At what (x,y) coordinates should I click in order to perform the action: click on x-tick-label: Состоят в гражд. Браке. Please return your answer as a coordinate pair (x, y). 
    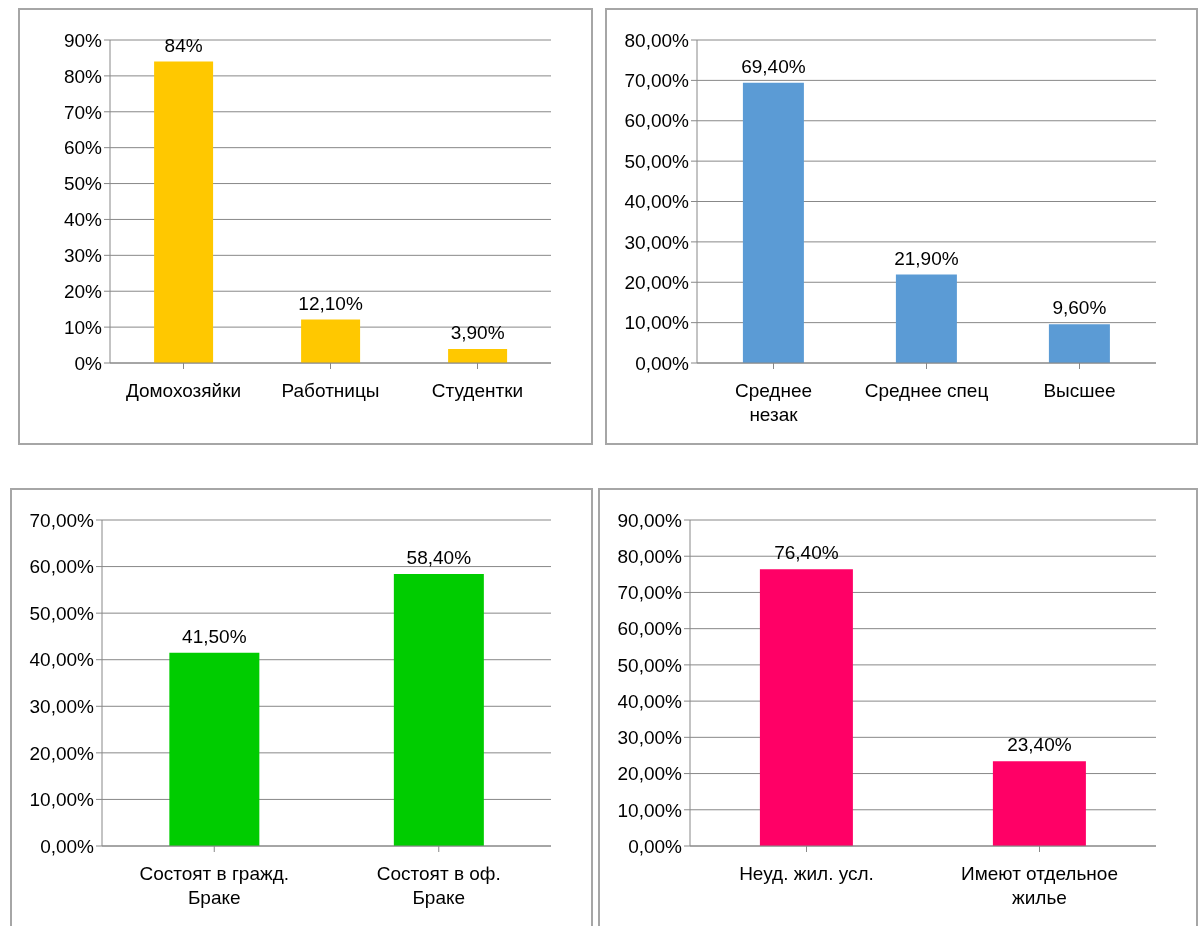
    Looking at the image, I should click on (214, 885).